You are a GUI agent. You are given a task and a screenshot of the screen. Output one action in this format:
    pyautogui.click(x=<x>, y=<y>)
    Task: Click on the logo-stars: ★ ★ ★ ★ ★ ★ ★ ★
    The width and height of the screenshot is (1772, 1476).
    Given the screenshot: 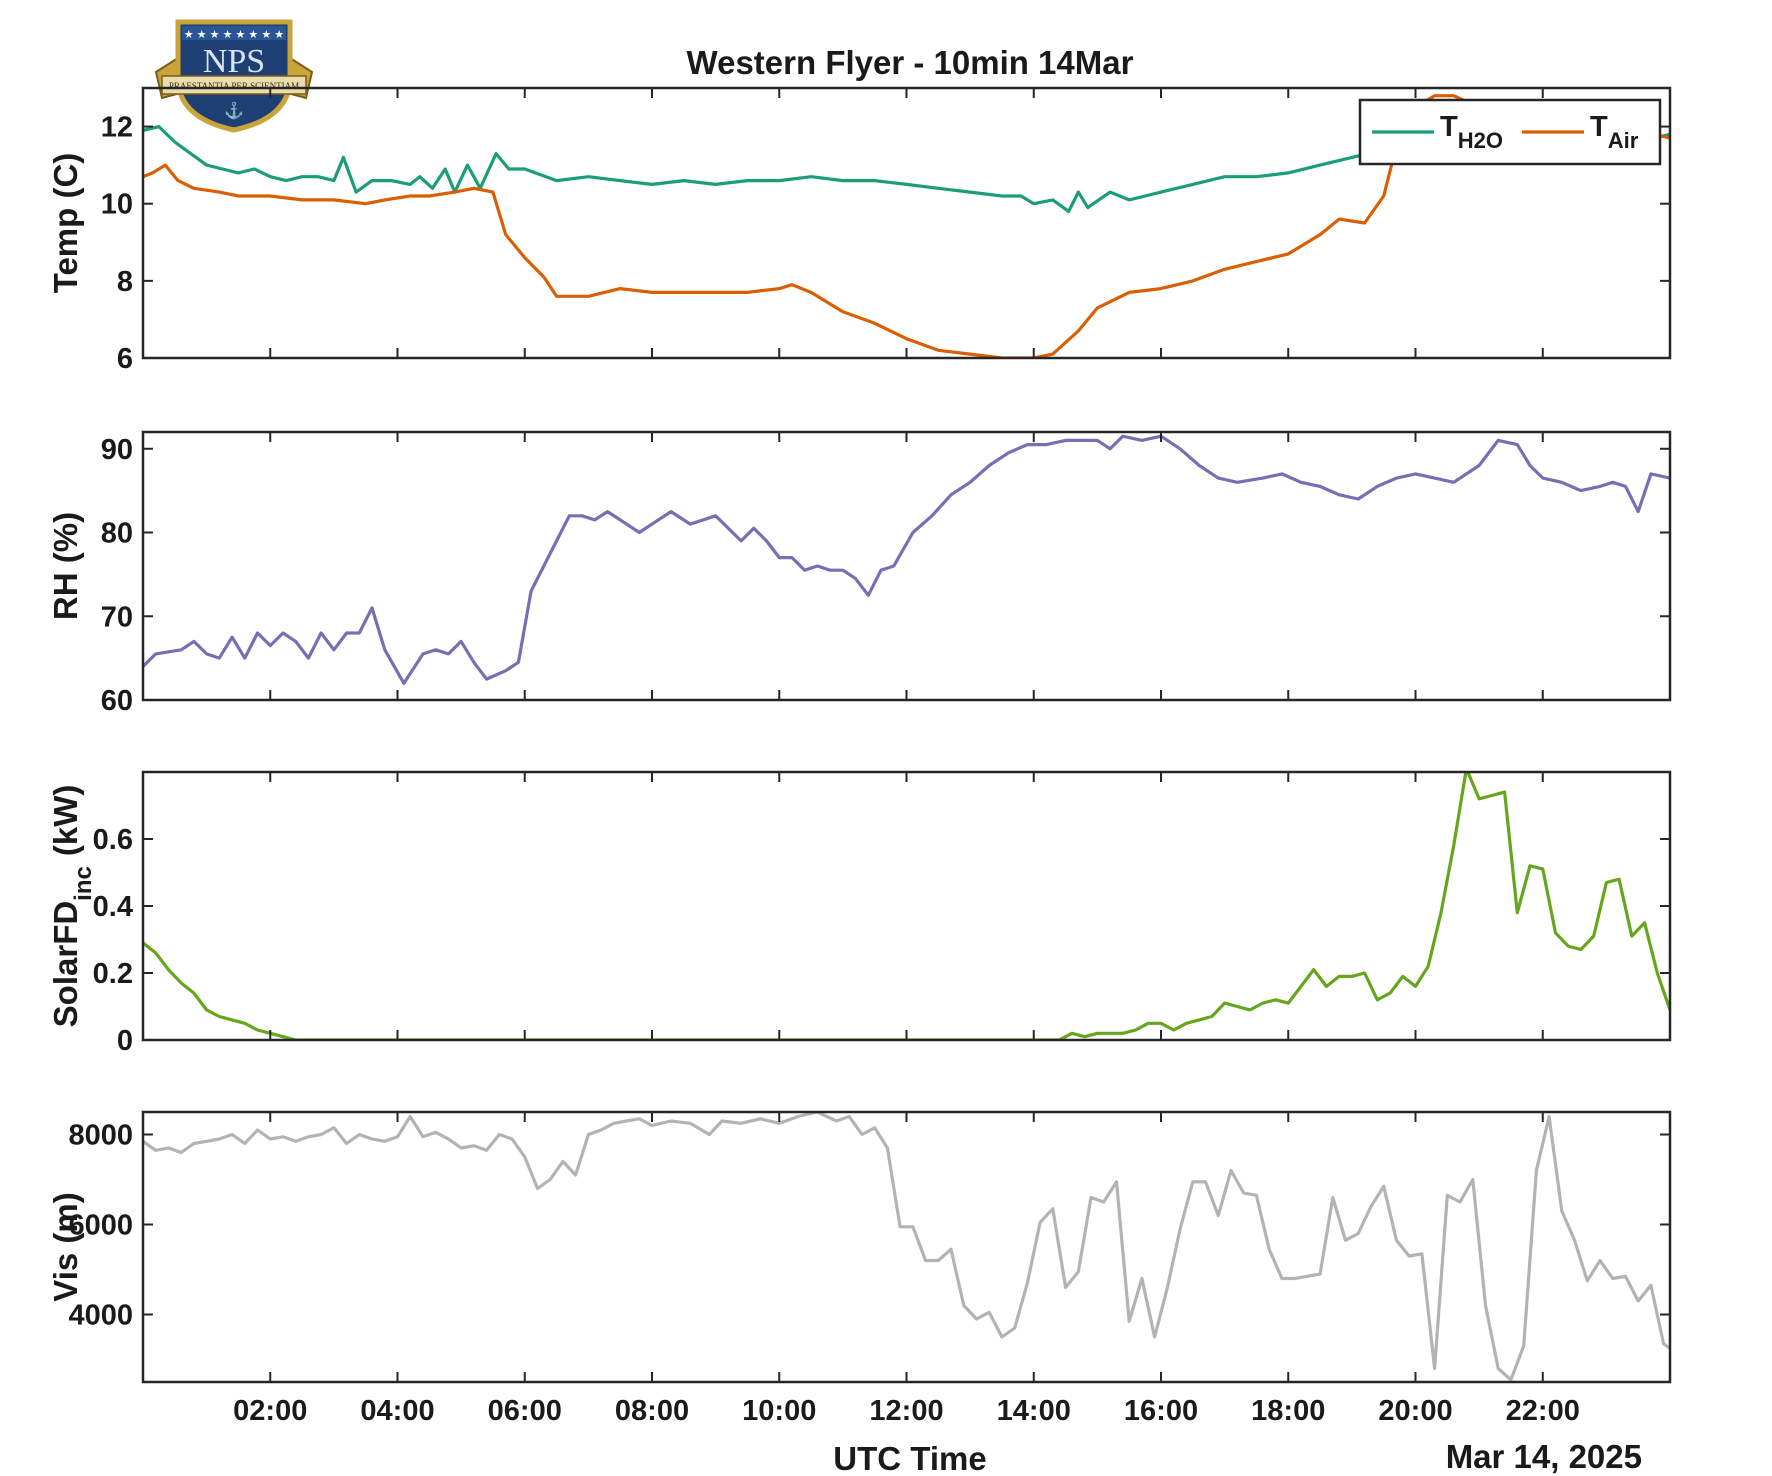 What is the action you would take?
    pyautogui.click(x=234, y=35)
    